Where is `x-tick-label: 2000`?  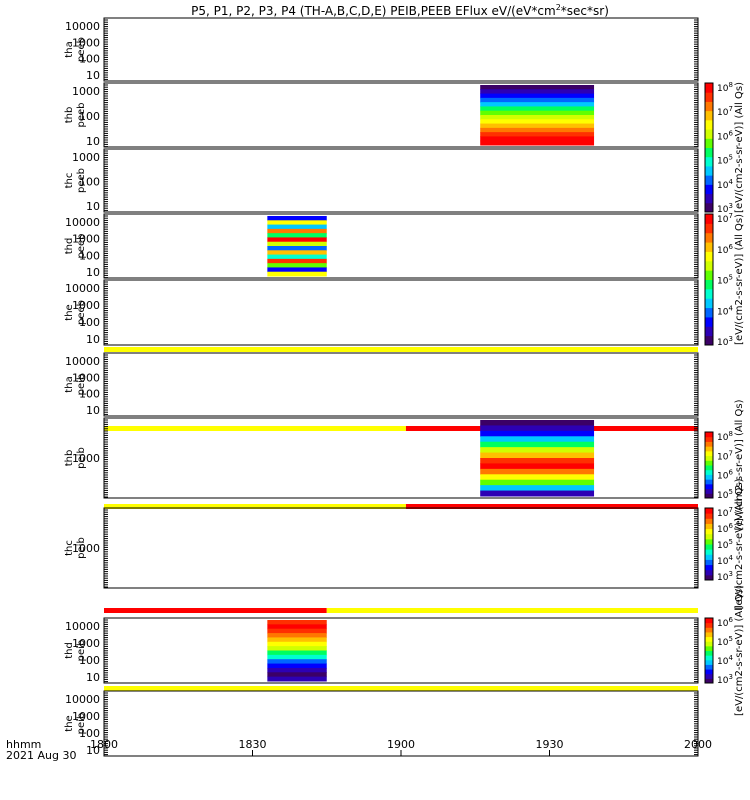
x-tick-label: 2000 is located at coordinates (698, 744).